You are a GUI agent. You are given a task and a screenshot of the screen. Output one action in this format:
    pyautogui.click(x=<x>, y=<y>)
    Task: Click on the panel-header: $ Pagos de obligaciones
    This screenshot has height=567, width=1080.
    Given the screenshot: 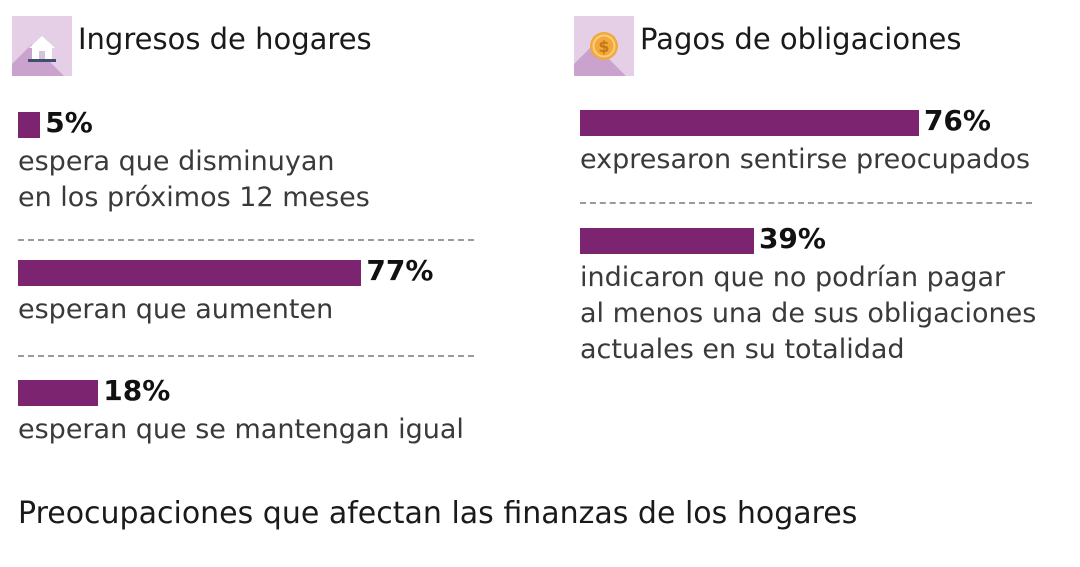 What is the action you would take?
    pyautogui.click(x=824, y=46)
    